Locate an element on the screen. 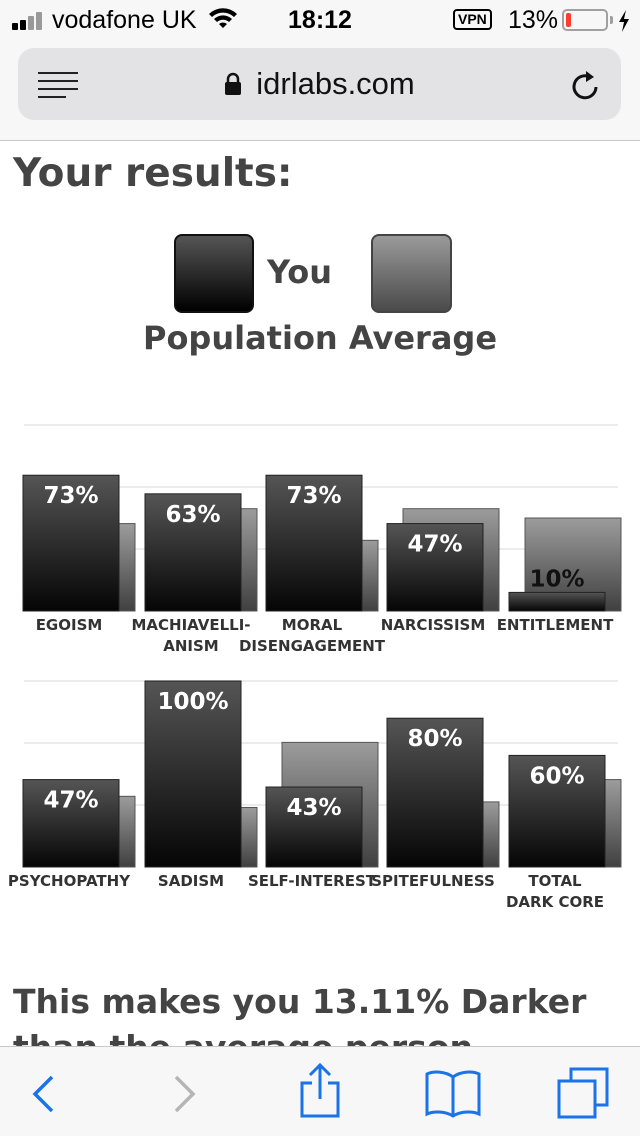  browser-header: idrlabs.com is located at coordinates (320, 90).